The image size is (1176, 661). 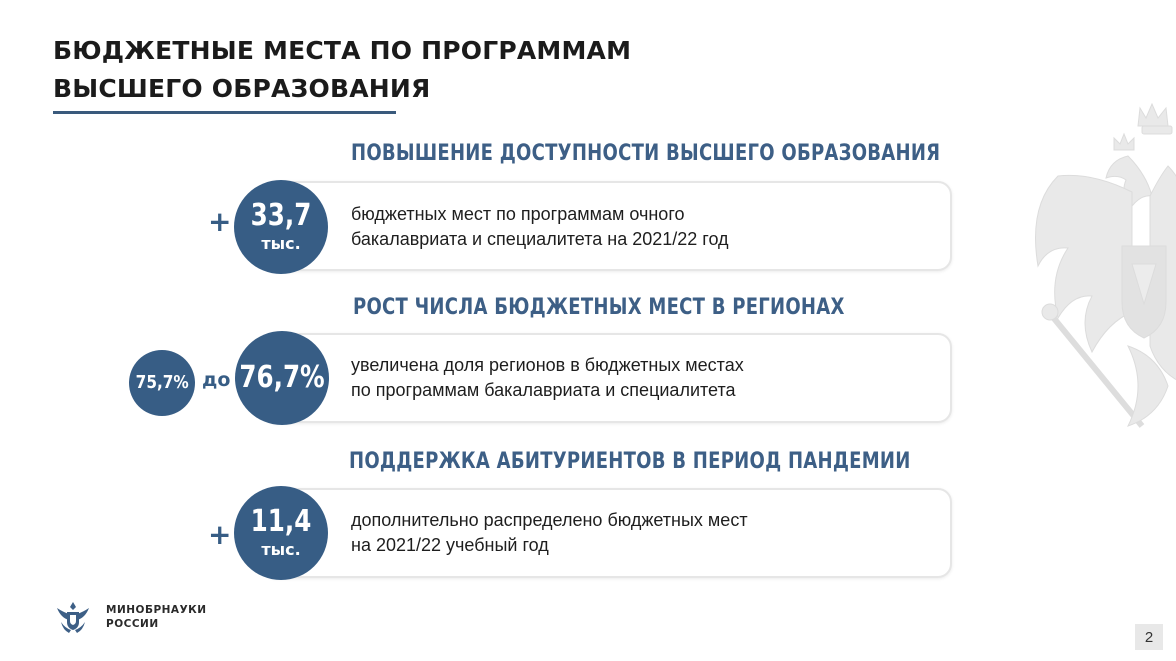 I want to click on card-text-line-2: на 2021/22 учебный год, so click(x=450, y=545).